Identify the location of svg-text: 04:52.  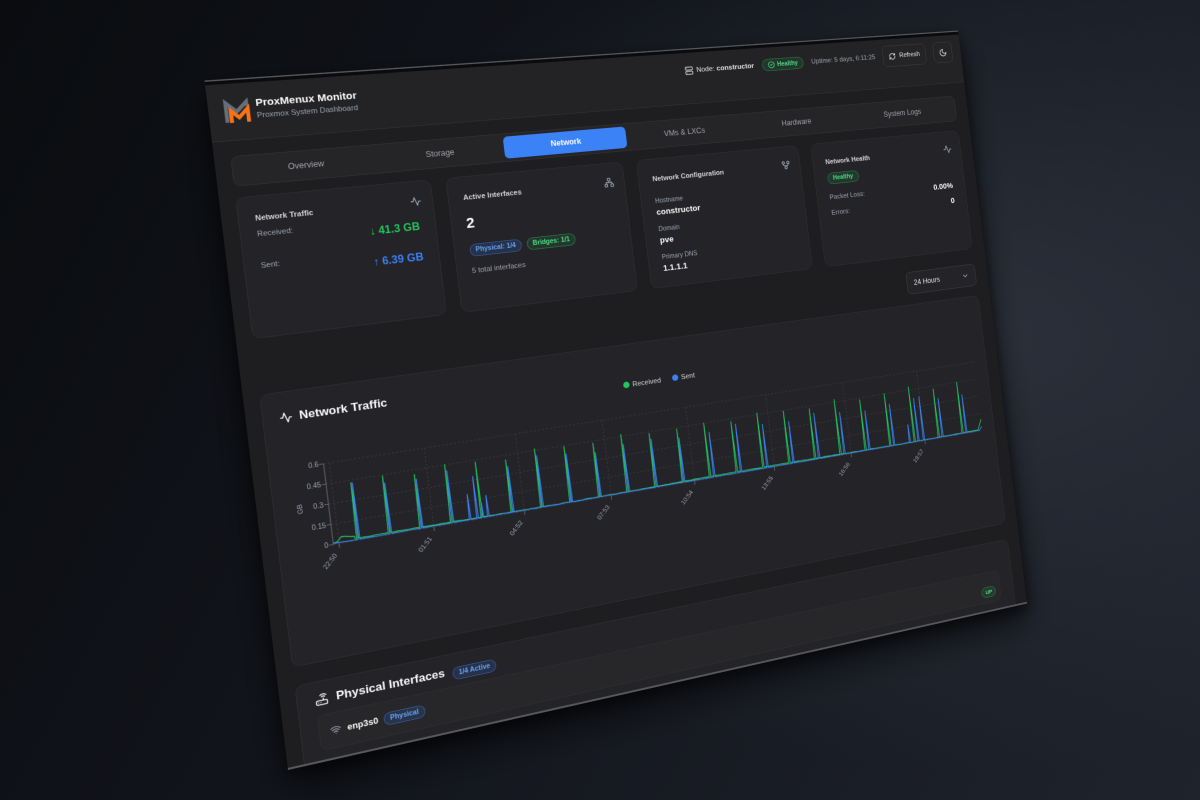
(516, 528).